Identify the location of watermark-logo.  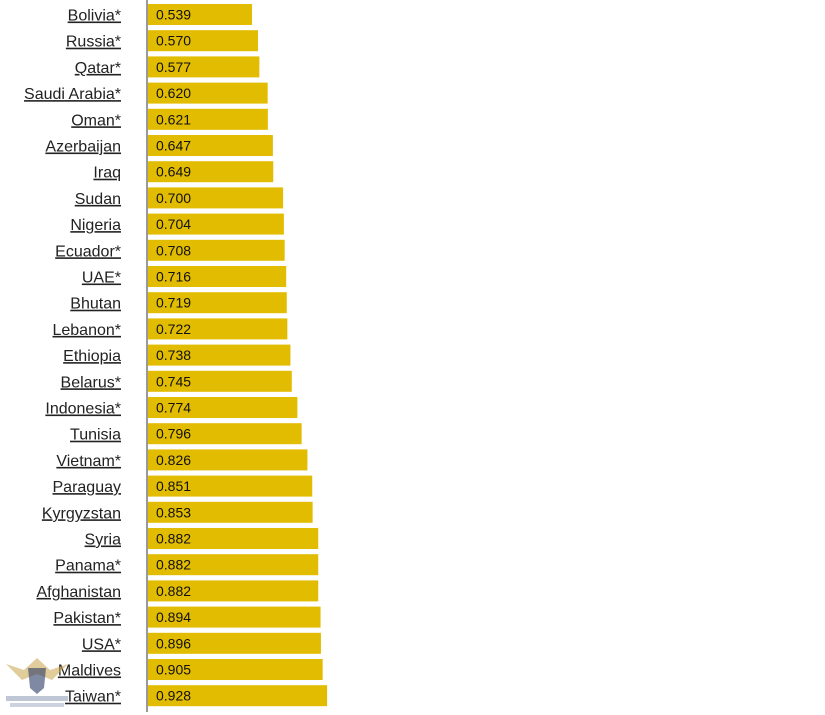
(37, 682).